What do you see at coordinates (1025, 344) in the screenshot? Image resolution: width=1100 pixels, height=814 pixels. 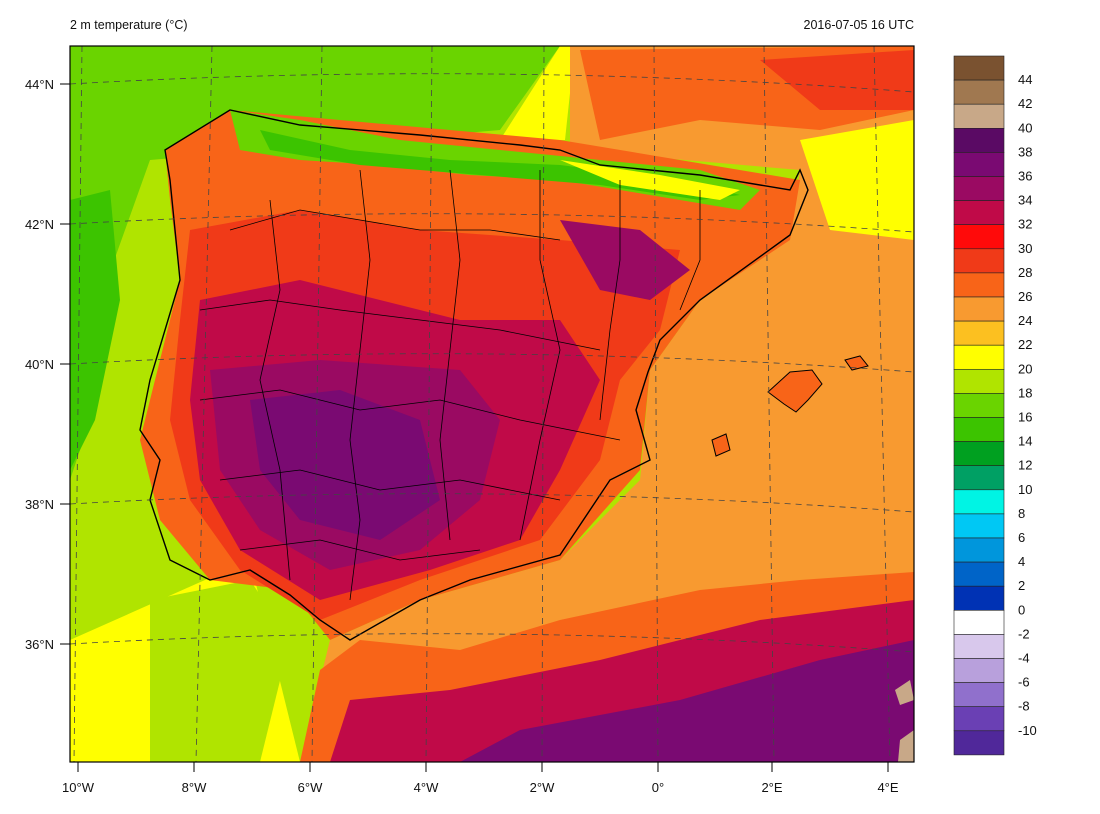 I see `colorbar-label: 22` at bounding box center [1025, 344].